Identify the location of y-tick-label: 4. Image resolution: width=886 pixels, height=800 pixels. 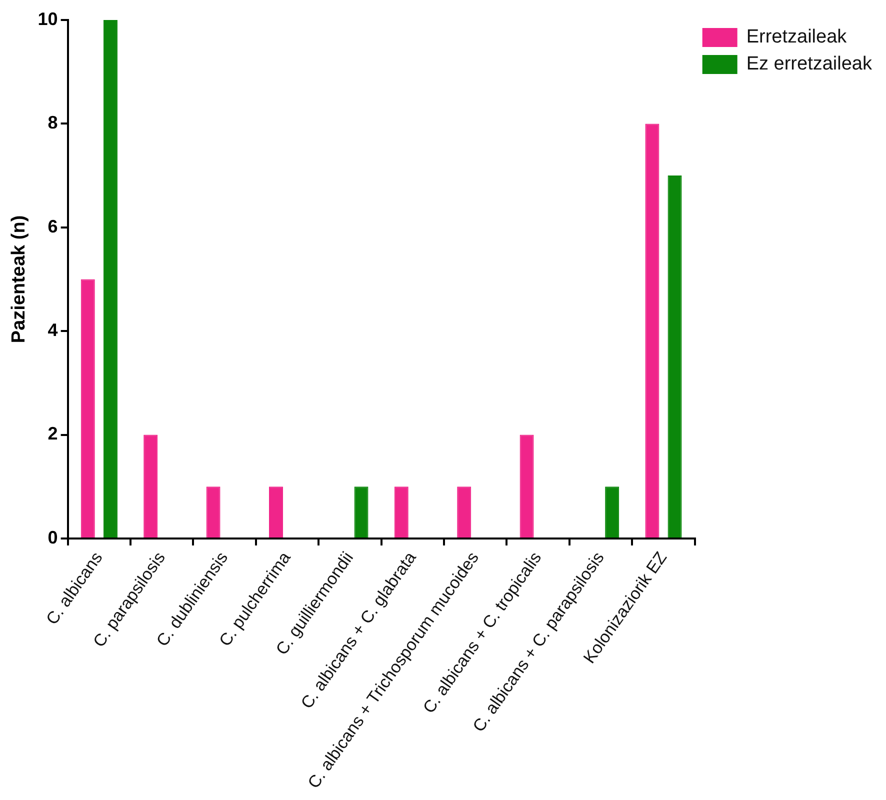
(53, 330).